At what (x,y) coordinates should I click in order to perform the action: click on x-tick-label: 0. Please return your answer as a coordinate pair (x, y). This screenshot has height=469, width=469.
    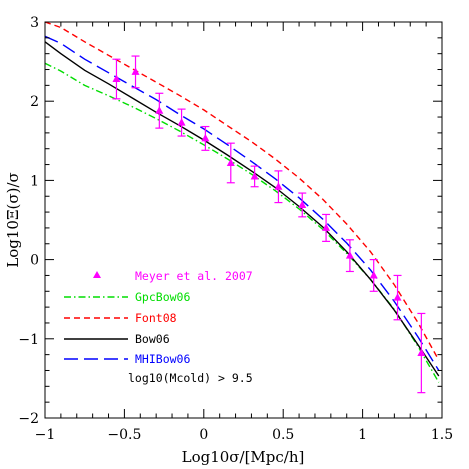
    Looking at the image, I should click on (203, 435).